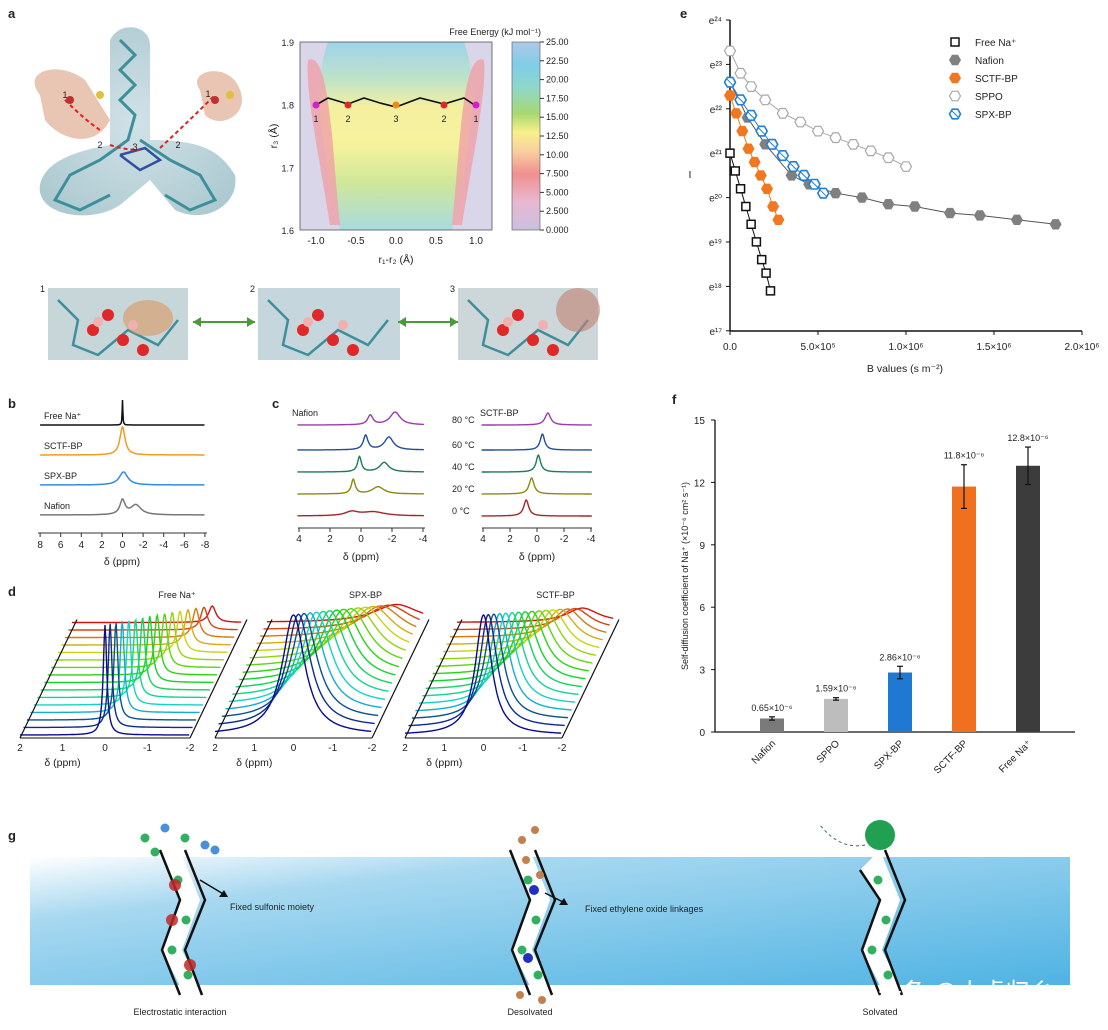 This screenshot has width=1108, height=1030. Describe the element at coordinates (12, 13) in the screenshot. I see `panel-label: a` at that location.